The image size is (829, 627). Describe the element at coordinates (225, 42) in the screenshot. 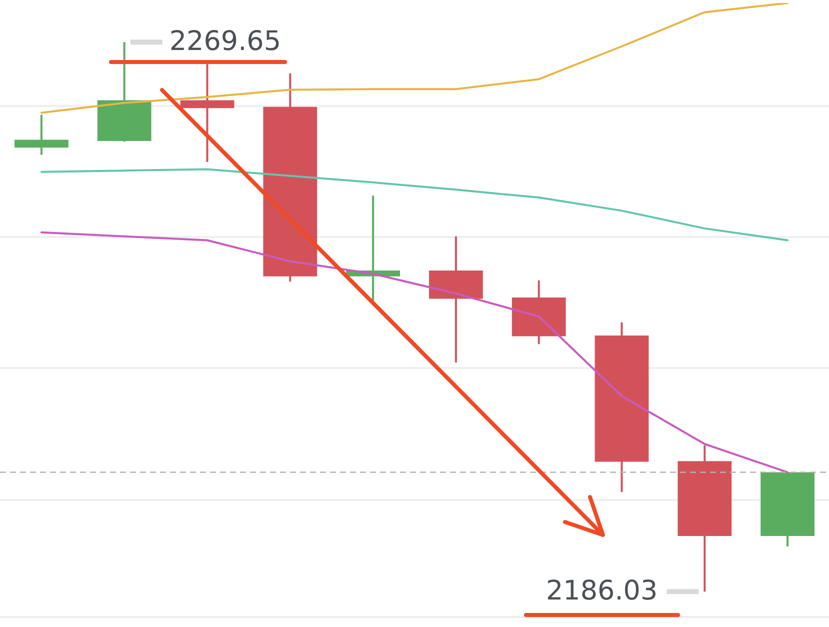

I see `annotation: 2269.65` at that location.